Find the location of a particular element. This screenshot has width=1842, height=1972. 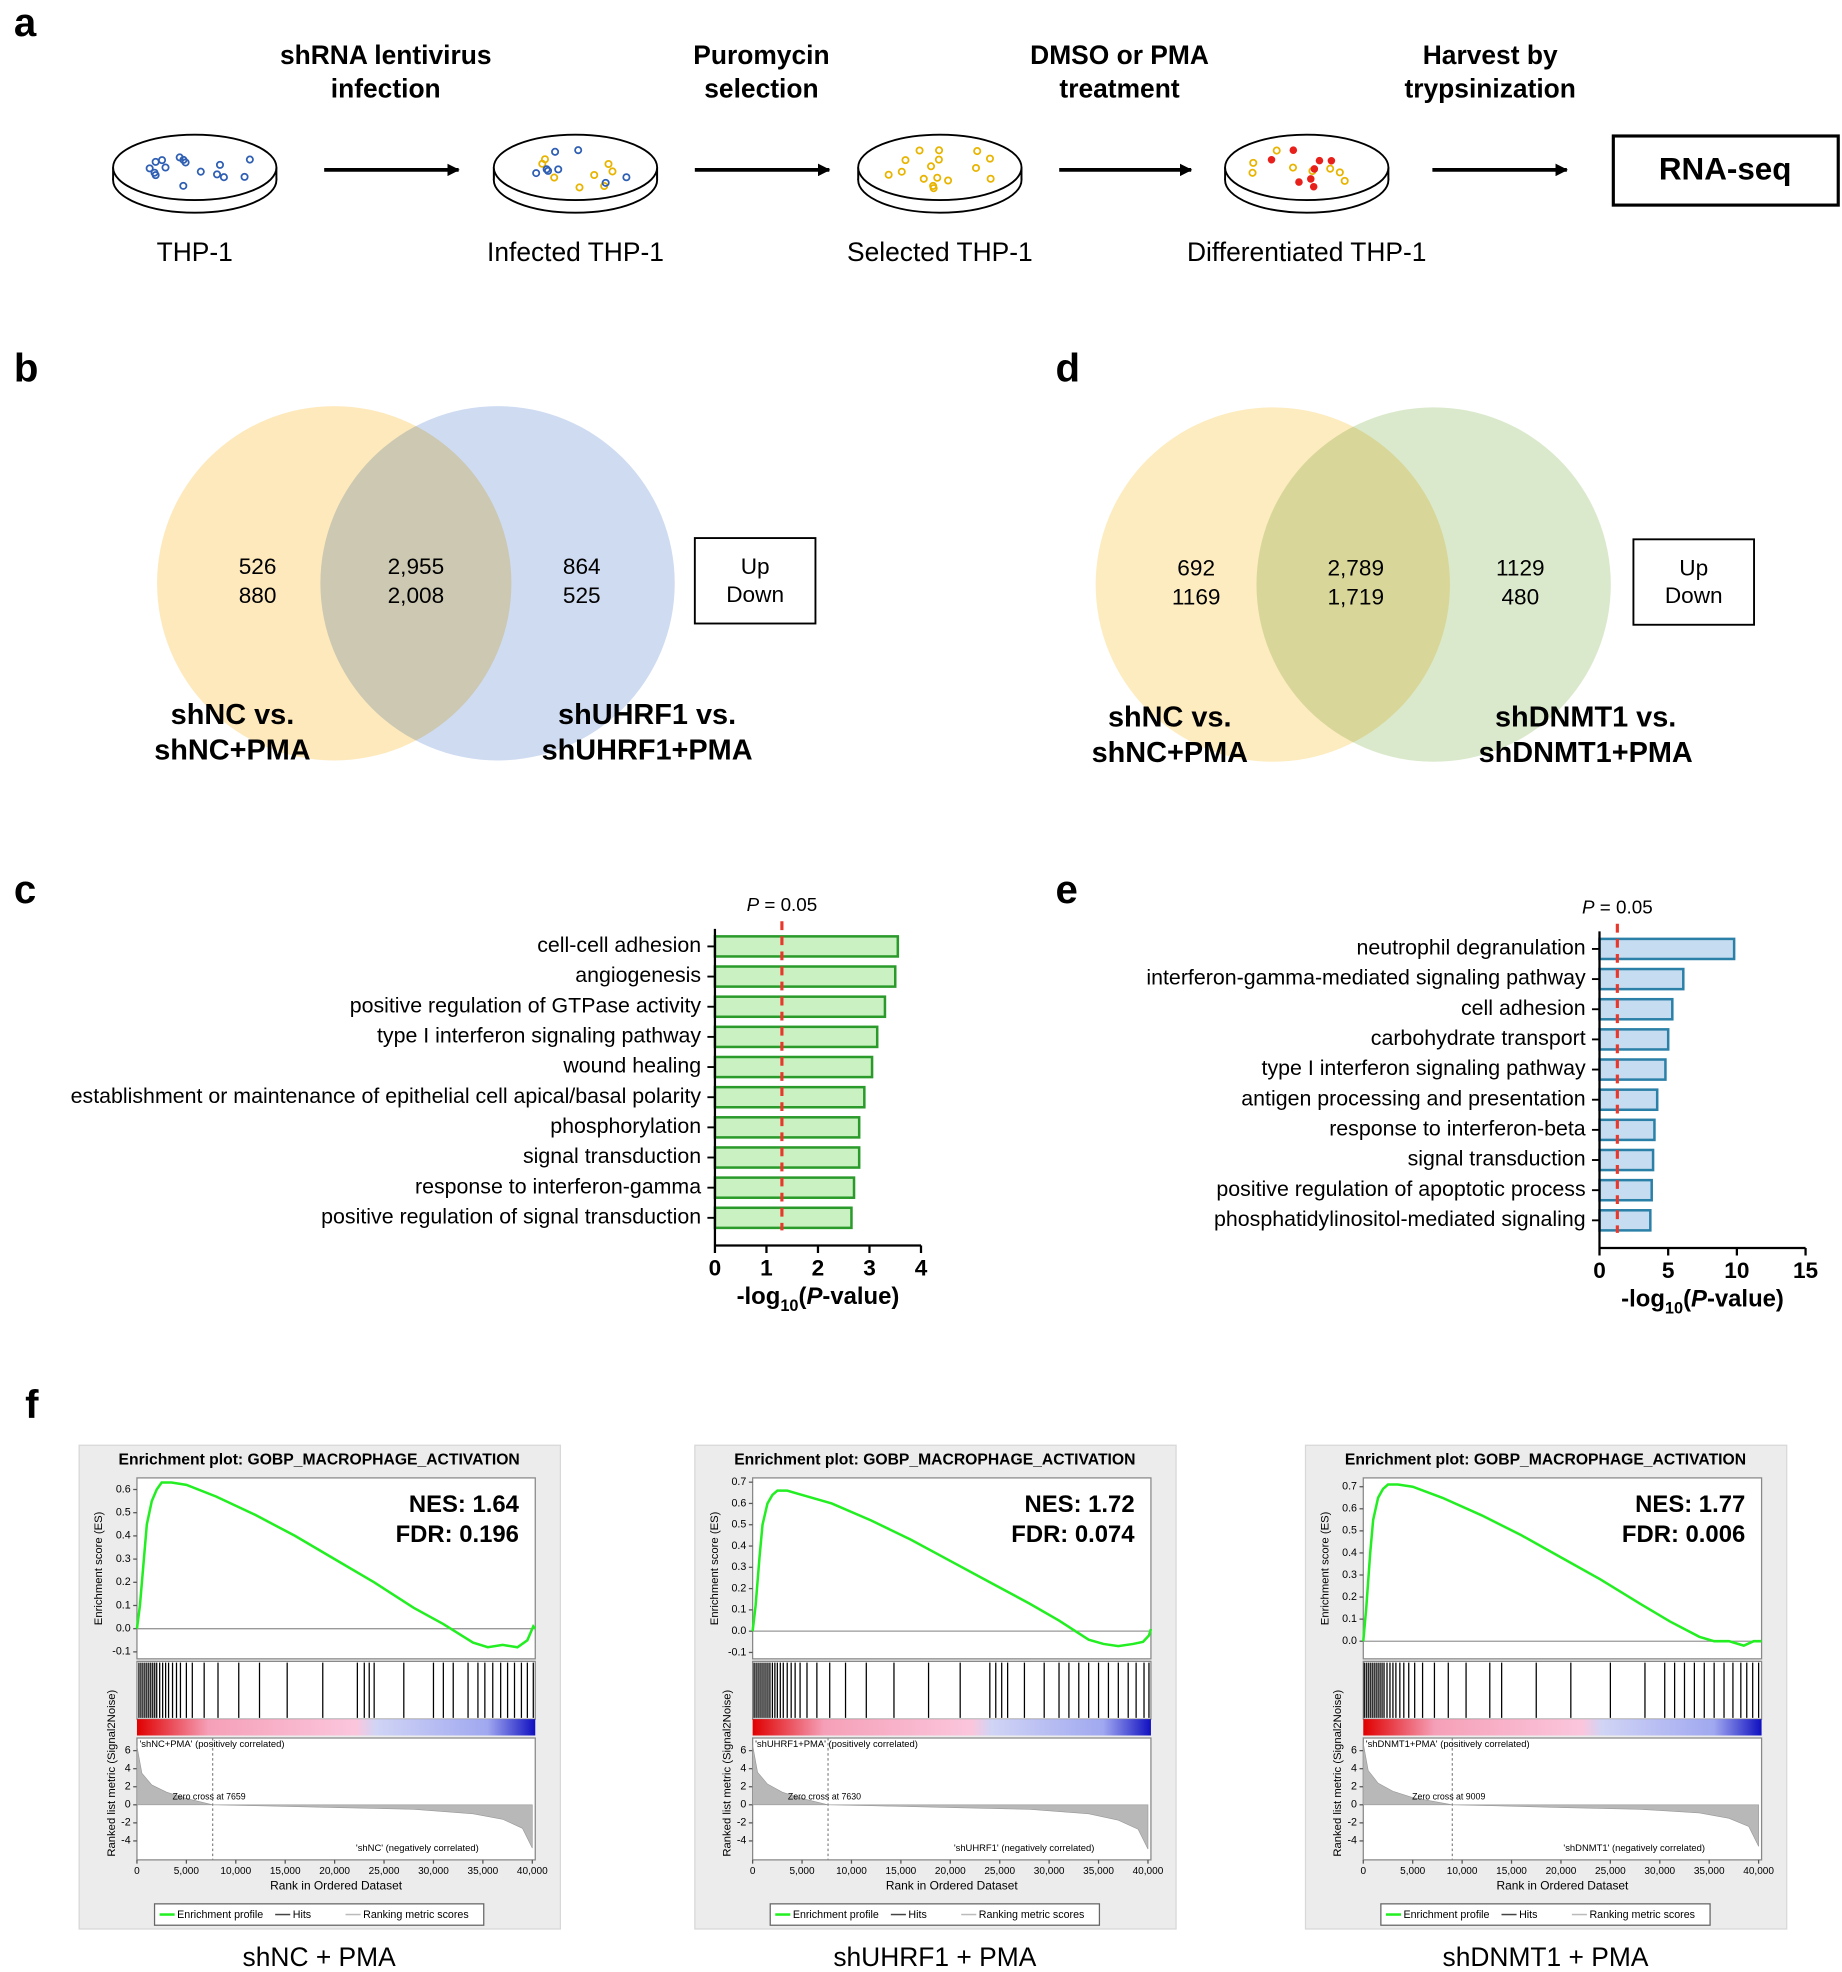

venn-circle is located at coordinates (1433, 584).